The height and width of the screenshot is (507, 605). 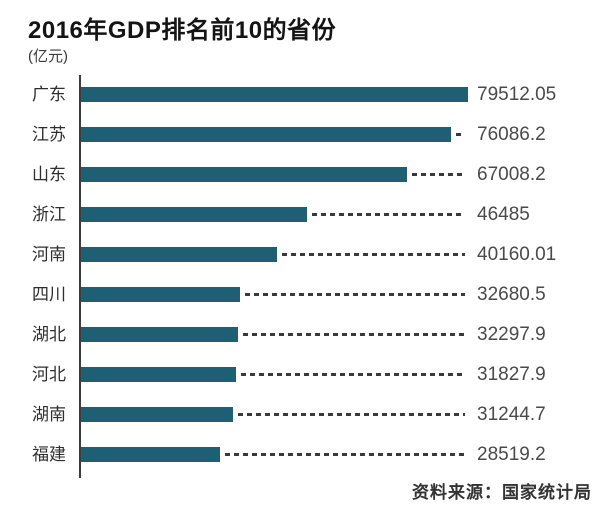 I want to click on bar-row: 浙江 46485, so click(x=302, y=215).